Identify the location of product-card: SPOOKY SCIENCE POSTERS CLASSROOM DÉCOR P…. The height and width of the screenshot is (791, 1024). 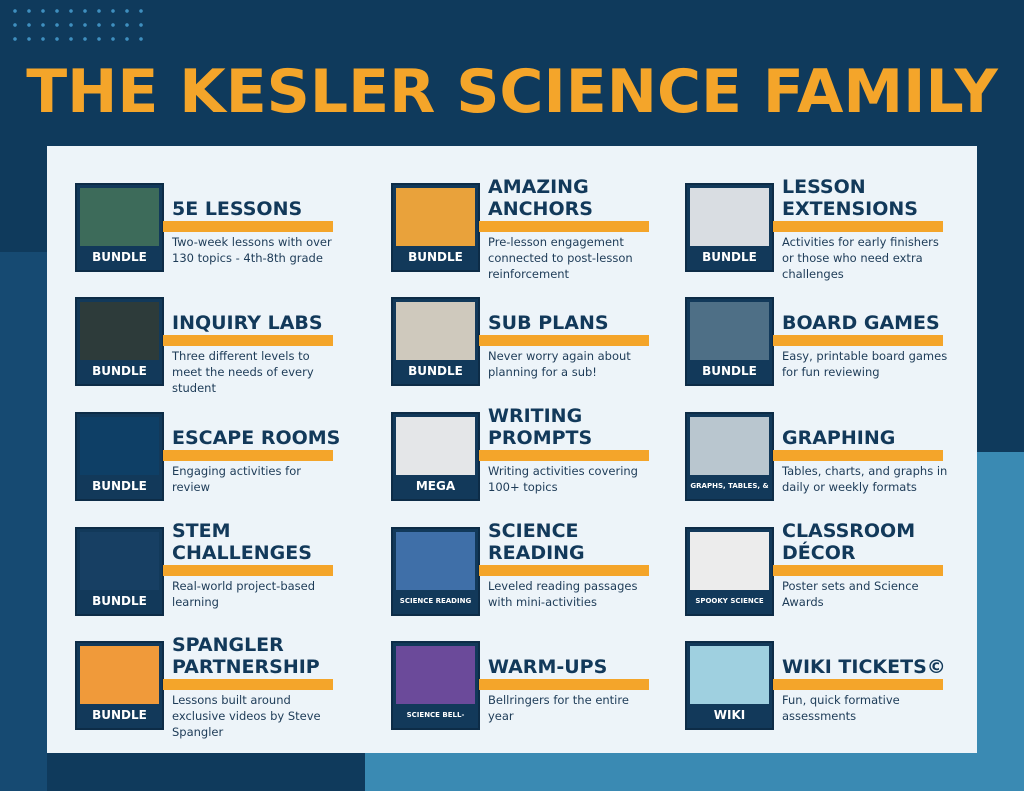
(820, 569).